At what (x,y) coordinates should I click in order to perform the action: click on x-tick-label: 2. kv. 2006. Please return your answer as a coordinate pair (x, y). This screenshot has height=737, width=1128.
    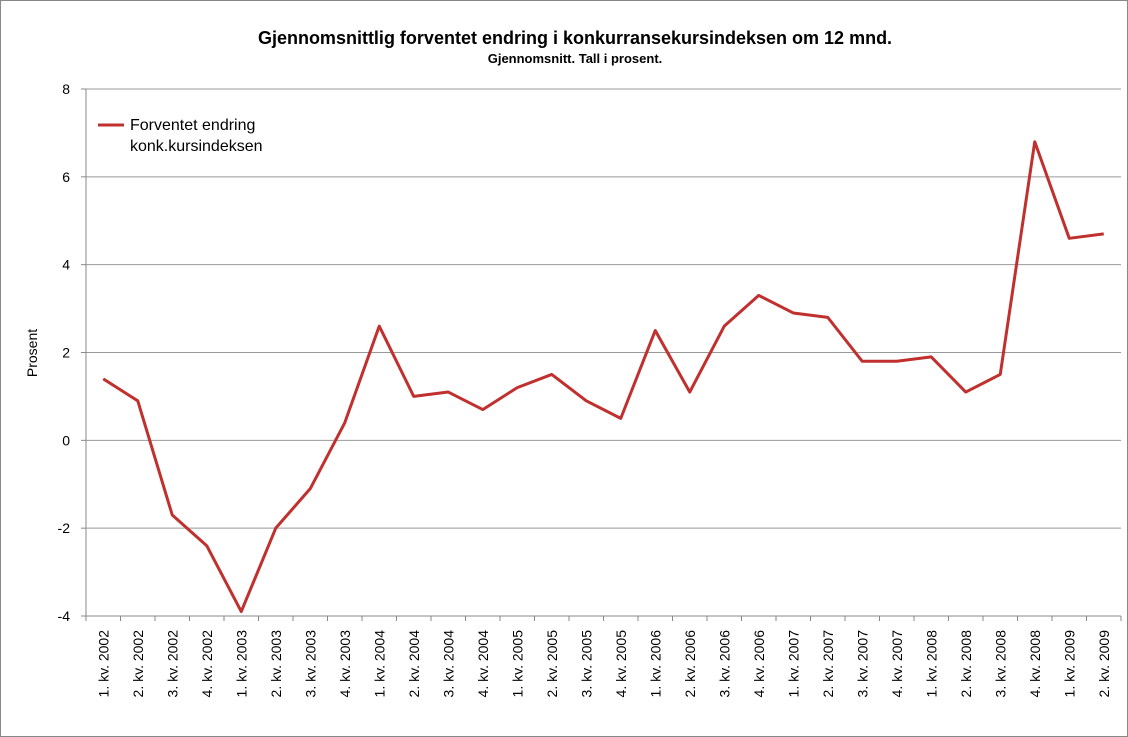
    Looking at the image, I should click on (690, 664).